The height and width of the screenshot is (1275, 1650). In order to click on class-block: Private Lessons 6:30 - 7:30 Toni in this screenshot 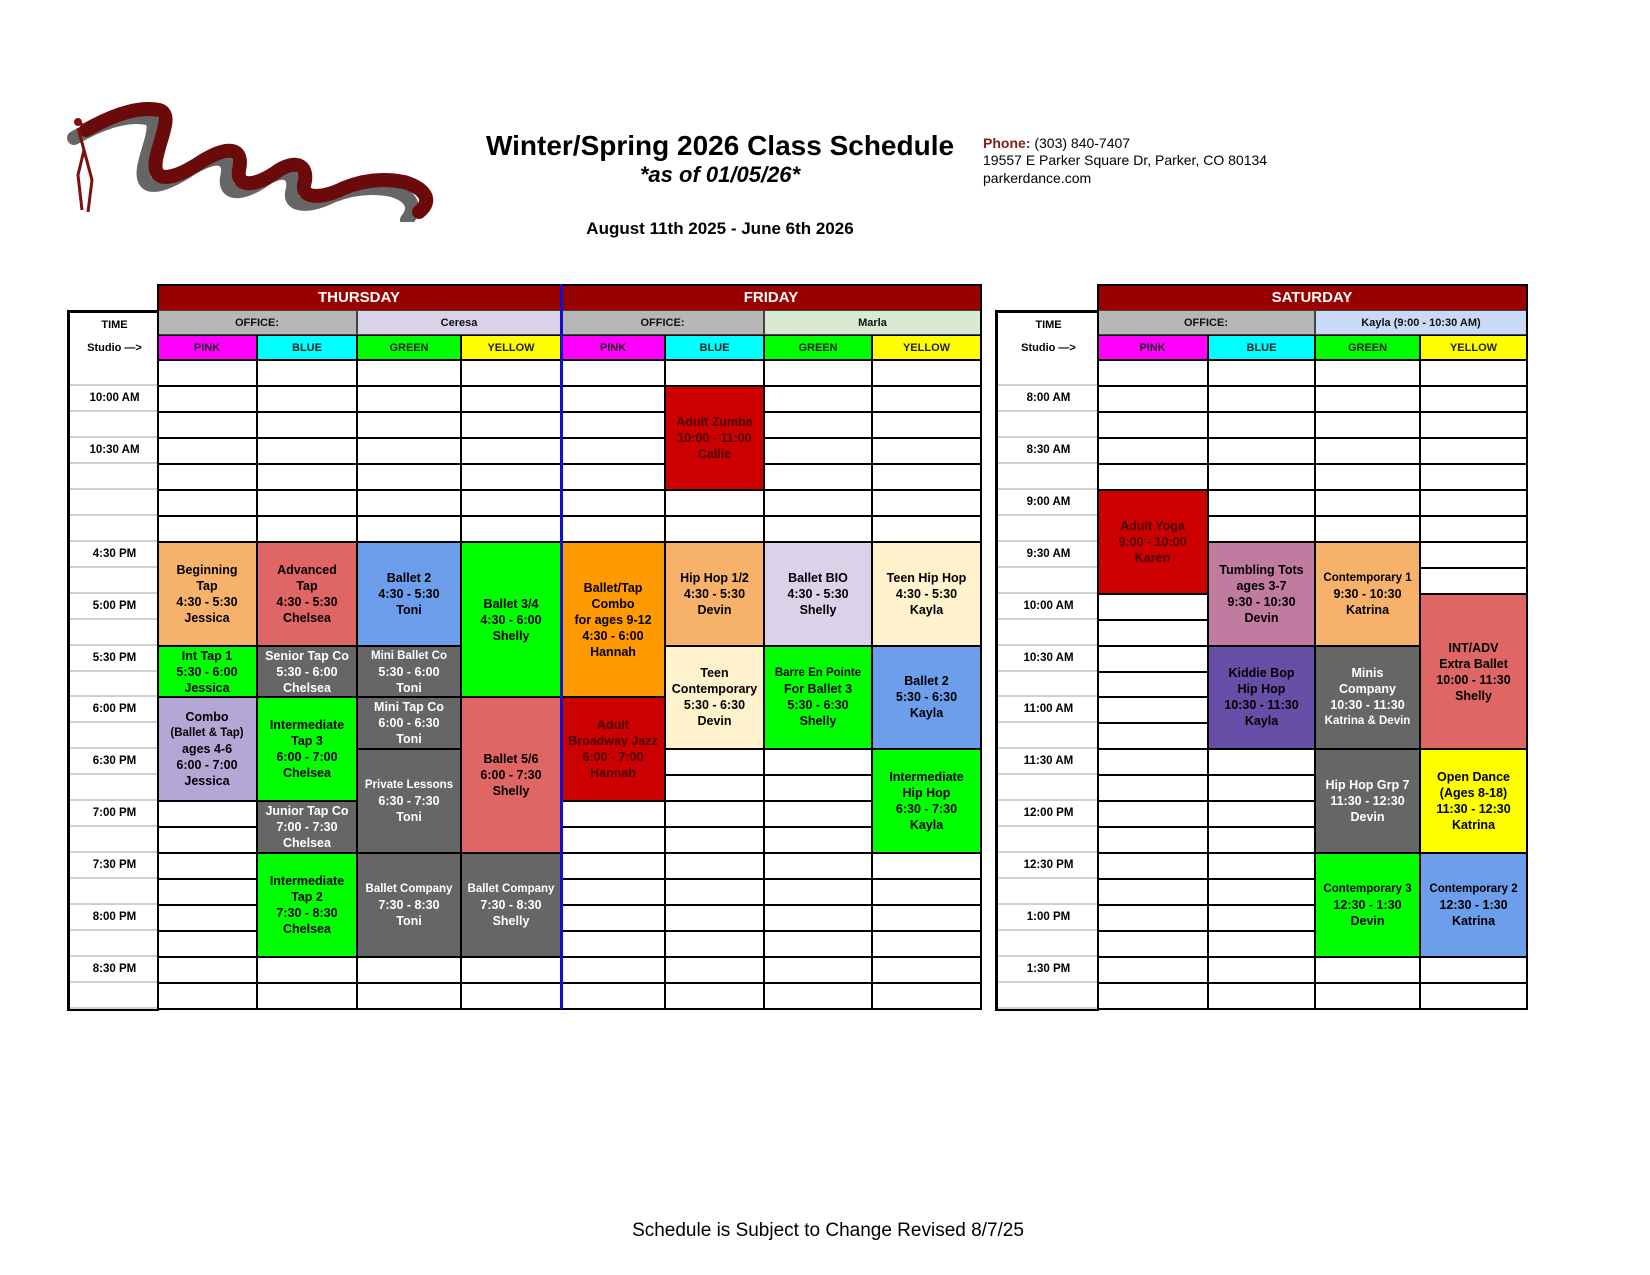, I will do `click(409, 801)`.